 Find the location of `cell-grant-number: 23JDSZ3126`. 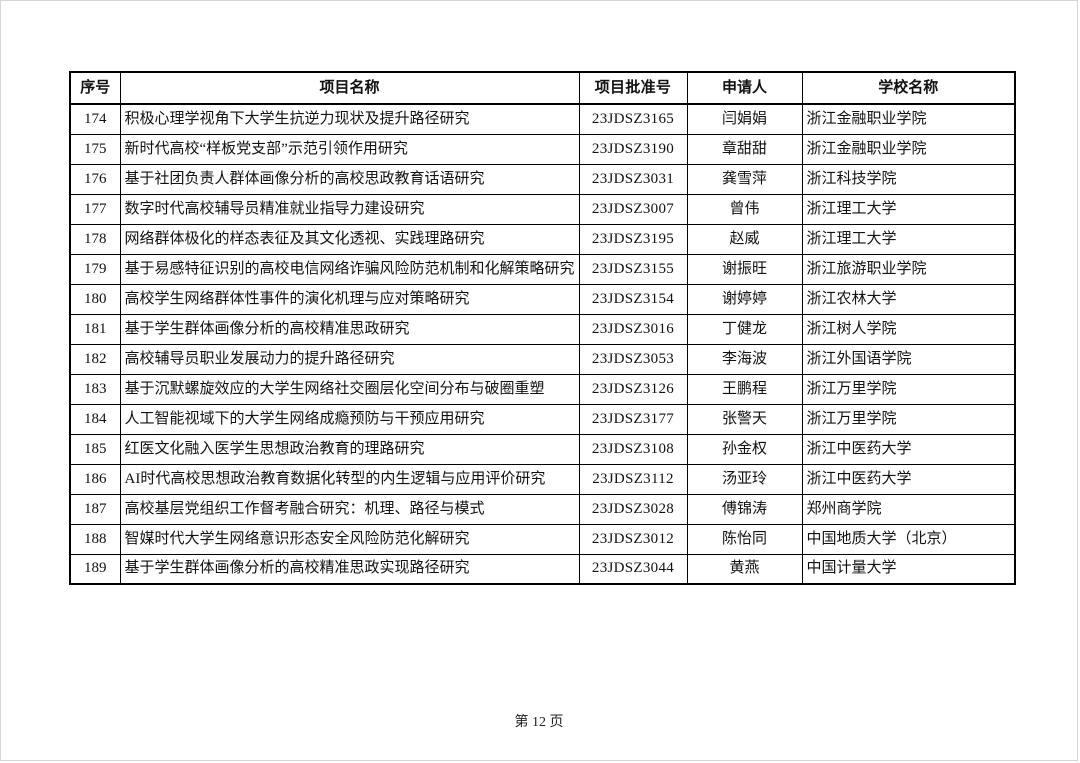

cell-grant-number: 23JDSZ3126 is located at coordinates (633, 389).